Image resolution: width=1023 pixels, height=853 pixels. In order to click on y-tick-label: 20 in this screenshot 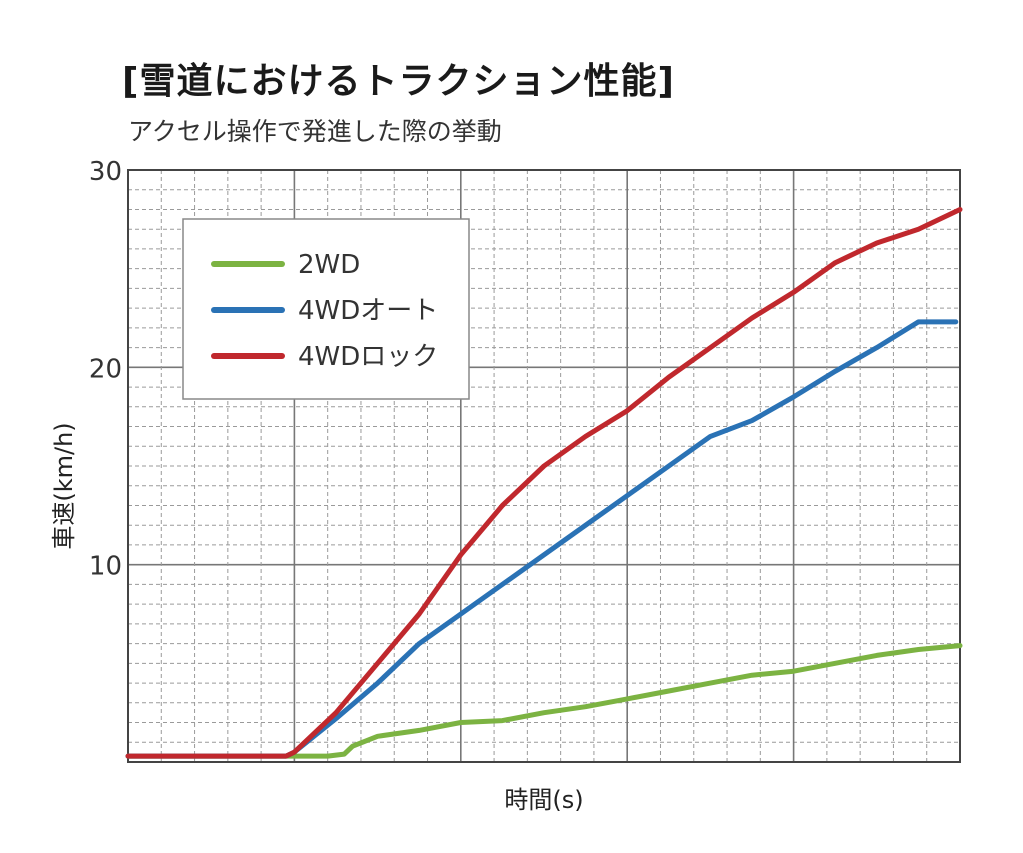, I will do `click(105, 369)`.